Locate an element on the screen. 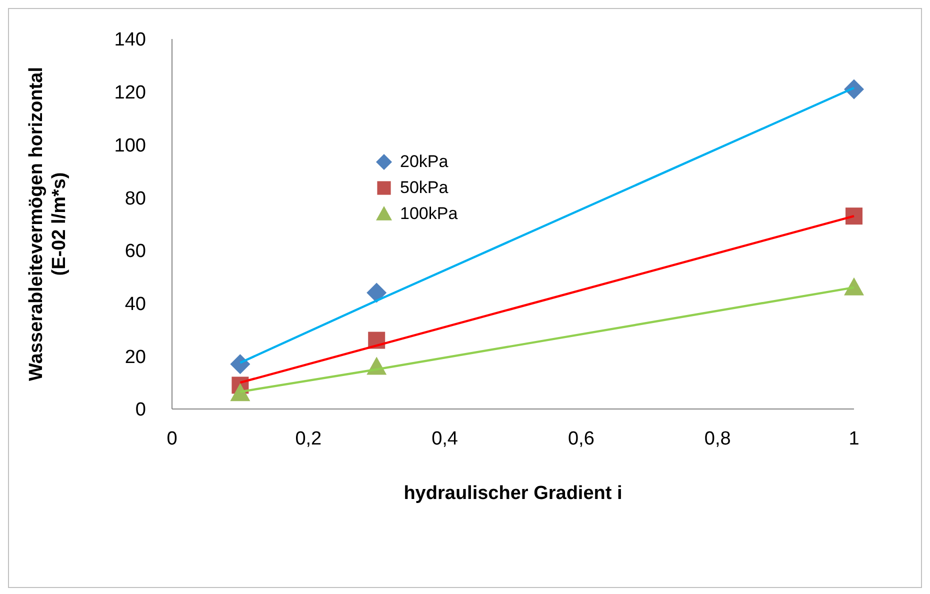 This screenshot has height=594, width=930. y-tick-label: 100 is located at coordinates (130, 145).